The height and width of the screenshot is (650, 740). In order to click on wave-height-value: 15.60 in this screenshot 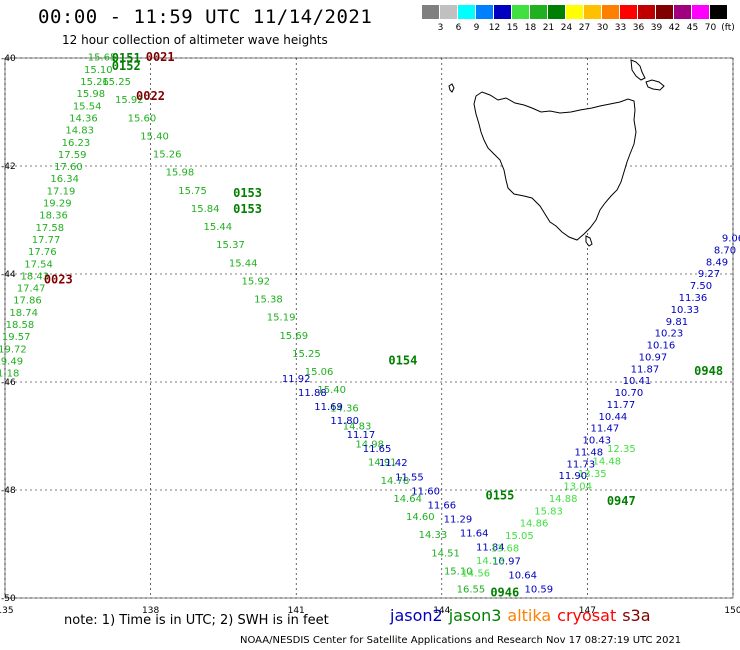, I will do `click(142, 118)`.